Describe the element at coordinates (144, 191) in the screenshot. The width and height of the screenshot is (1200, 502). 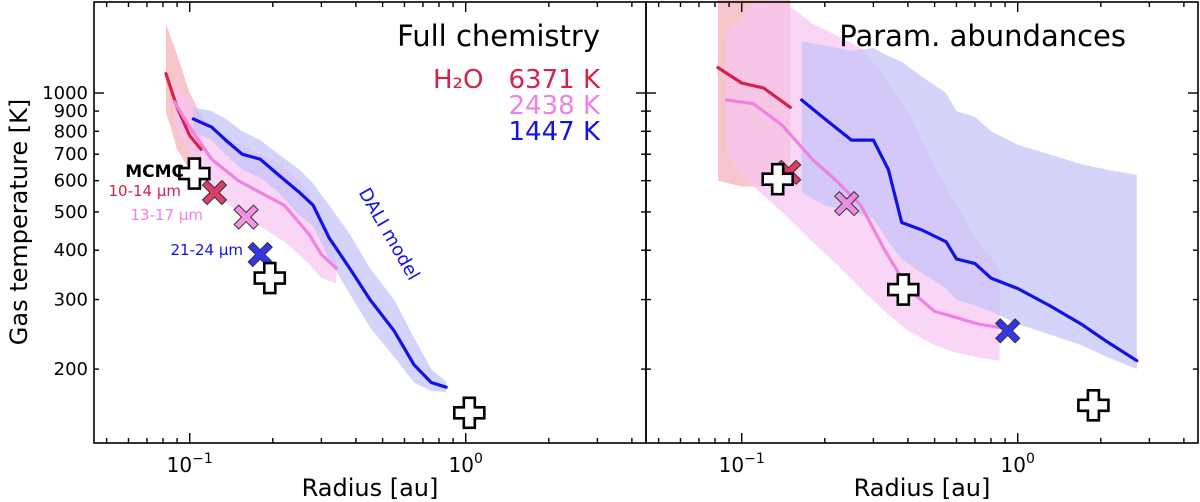
I see `mcmc-label-red: 10-14 μm` at that location.